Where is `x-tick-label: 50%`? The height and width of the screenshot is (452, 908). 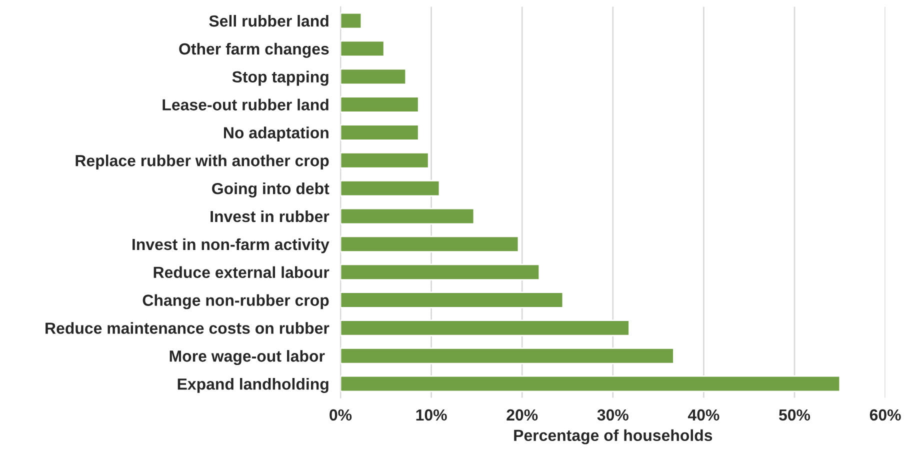
x-tick-label: 50% is located at coordinates (794, 415).